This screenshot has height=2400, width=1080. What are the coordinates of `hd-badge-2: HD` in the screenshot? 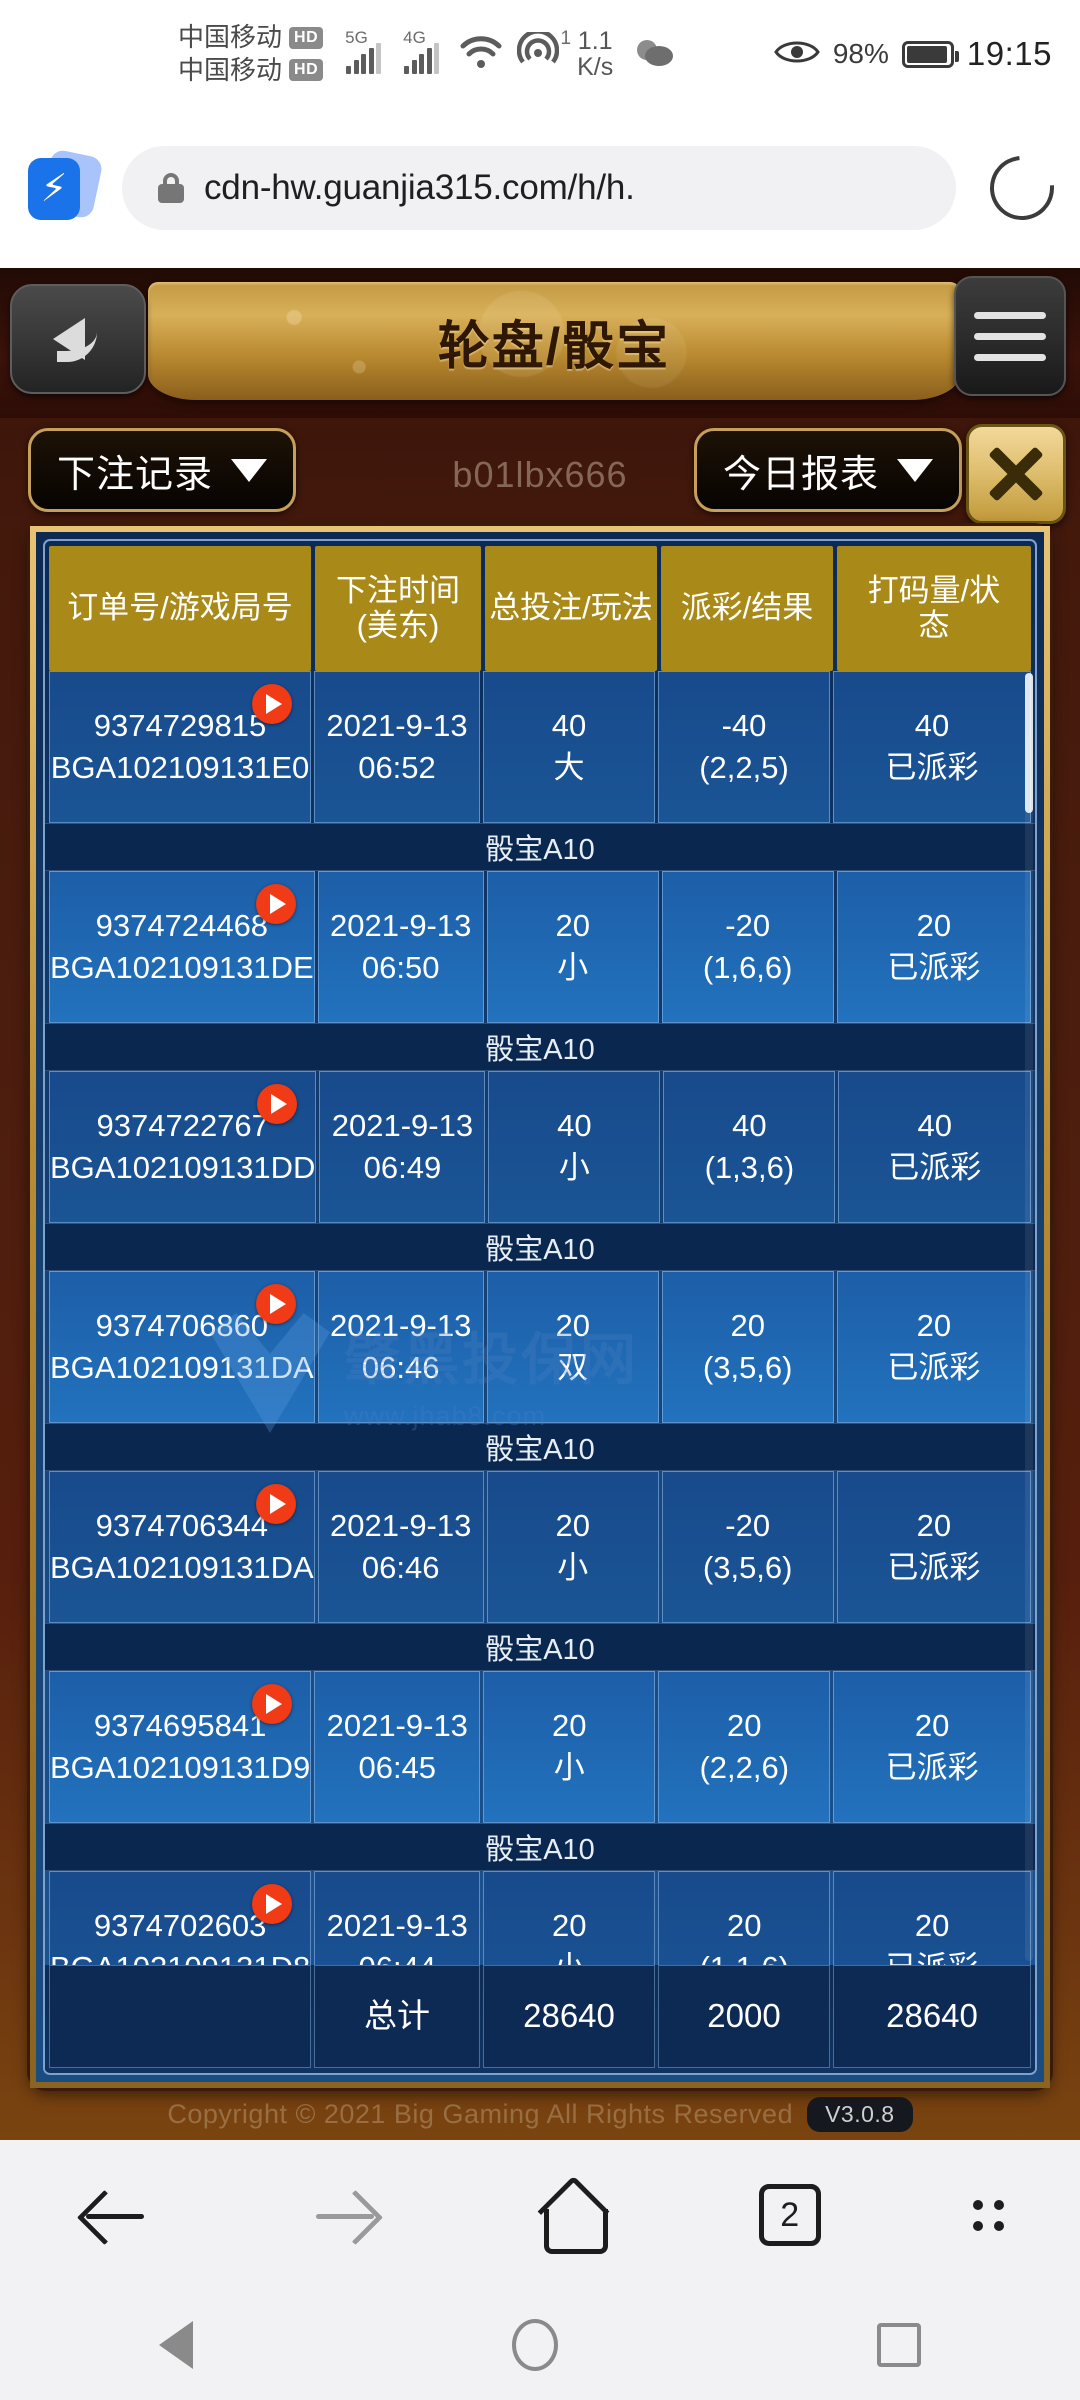 It's located at (306, 70).